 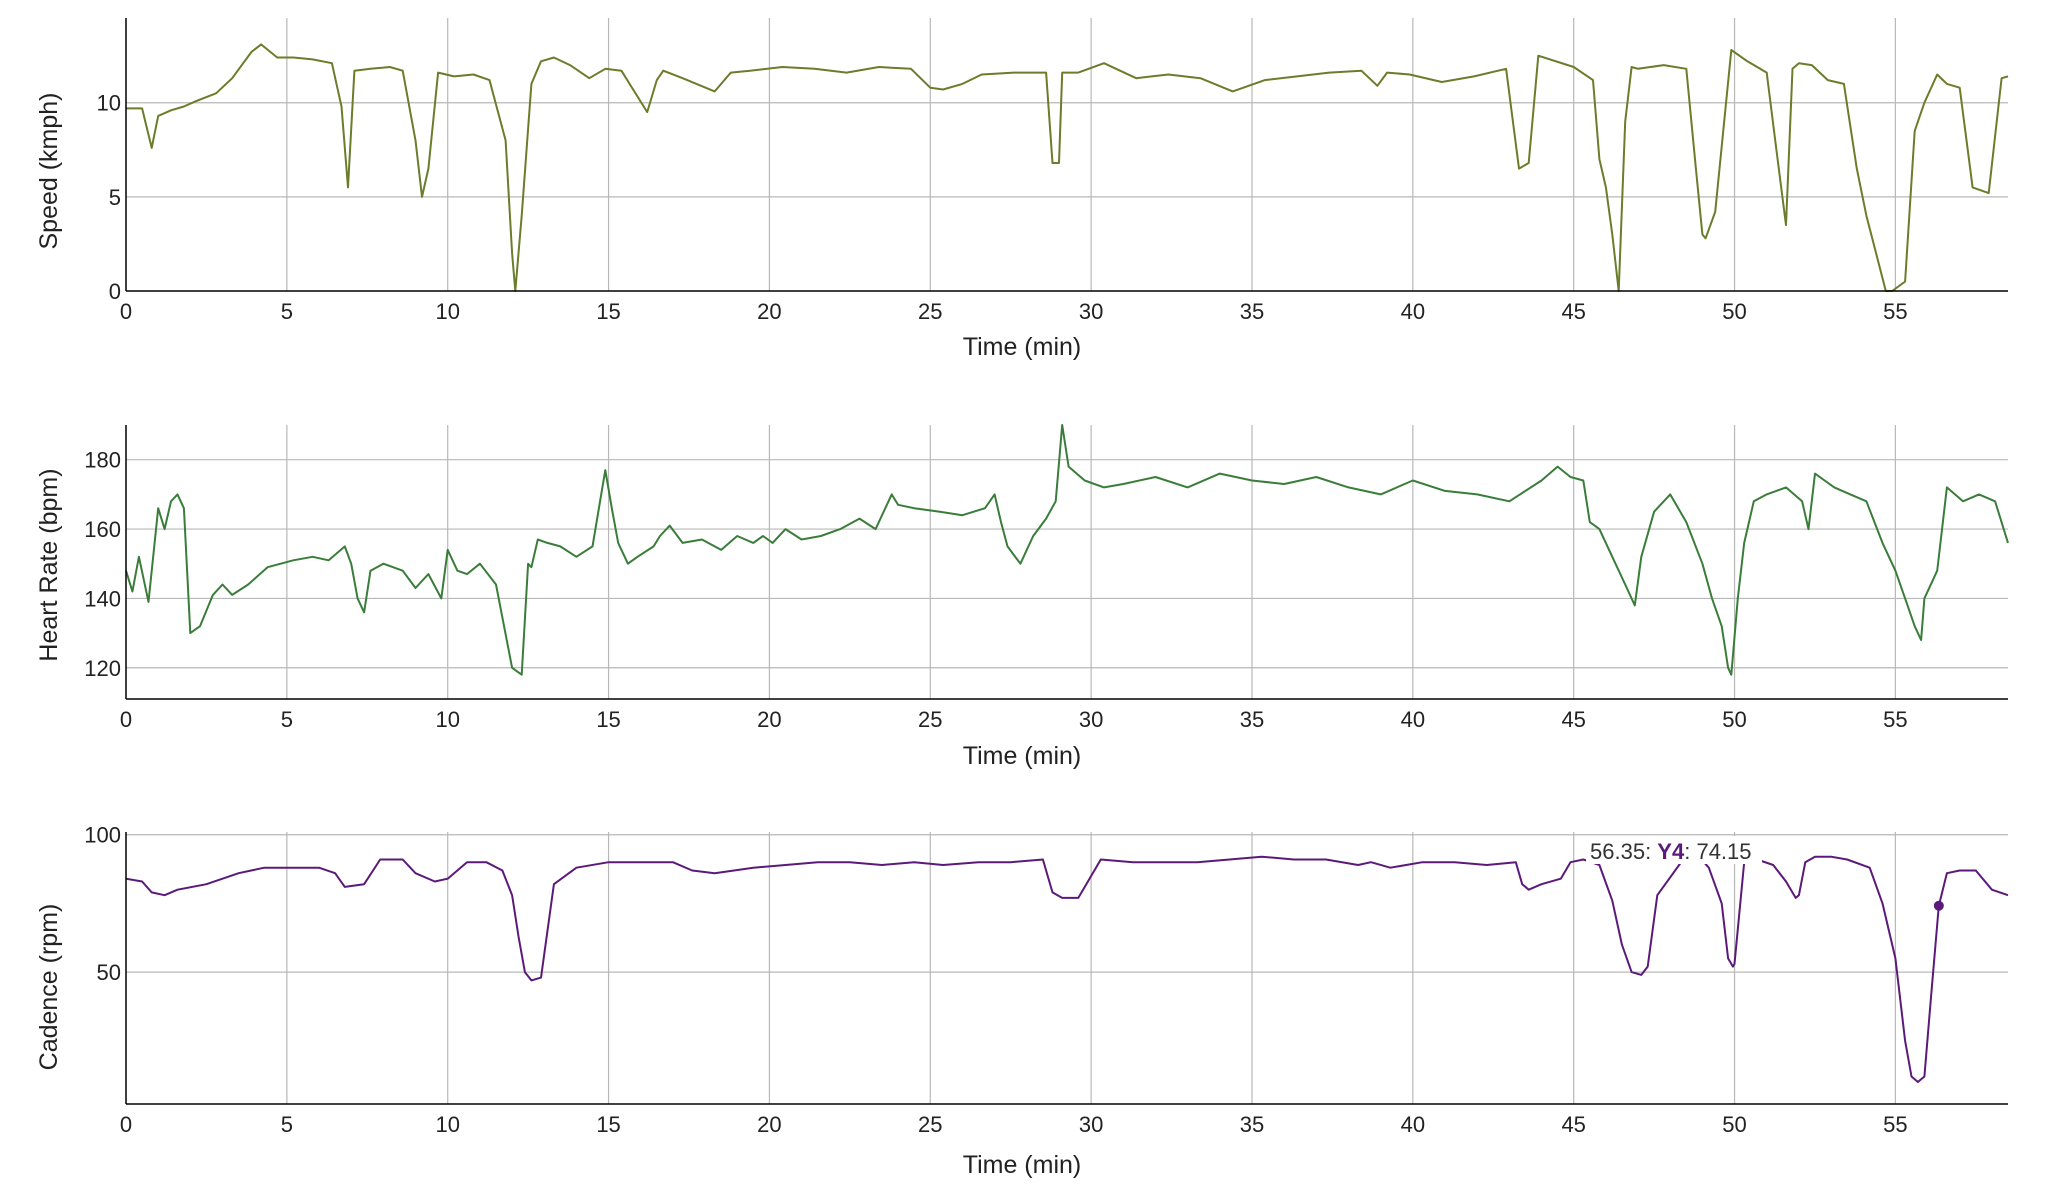 I want to click on speed-x-tick-label: 55, so click(x=1895, y=311).